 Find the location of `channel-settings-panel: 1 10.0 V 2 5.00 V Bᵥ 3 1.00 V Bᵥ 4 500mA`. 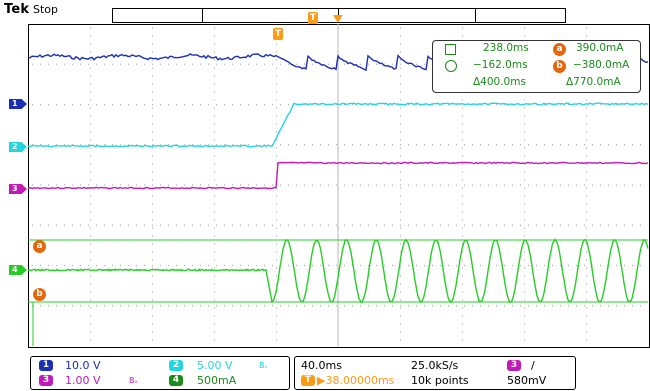

channel-settings-panel: 1 10.0 V 2 5.00 V Bᵥ 3 1.00 V Bᵥ 4 500mA is located at coordinates (160, 373).